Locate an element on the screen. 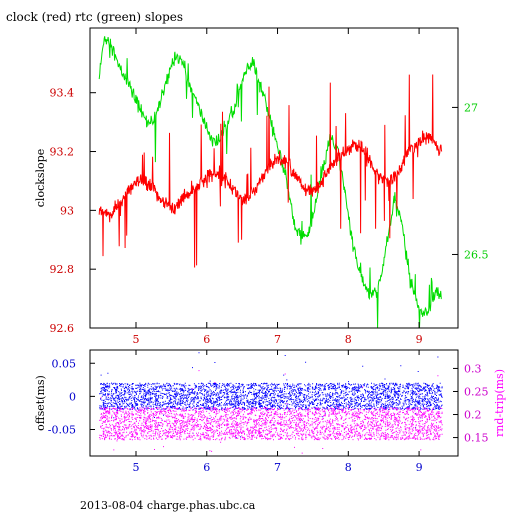 The width and height of the screenshot is (512, 512). top-ytick-label: 92.8 is located at coordinates (62, 269).